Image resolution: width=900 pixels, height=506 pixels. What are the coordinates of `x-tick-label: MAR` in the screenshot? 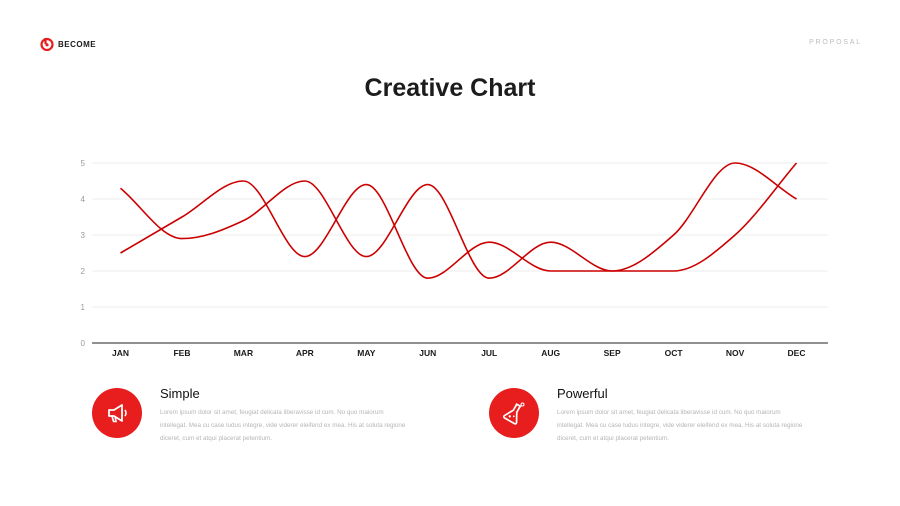 It's located at (243, 353).